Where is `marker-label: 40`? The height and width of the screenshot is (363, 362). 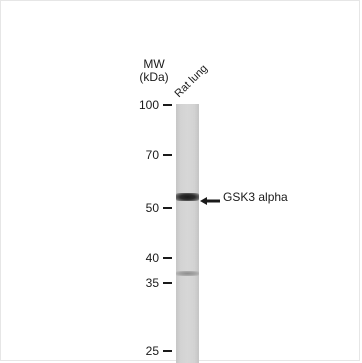
marker-label: 40 is located at coordinates (152, 258).